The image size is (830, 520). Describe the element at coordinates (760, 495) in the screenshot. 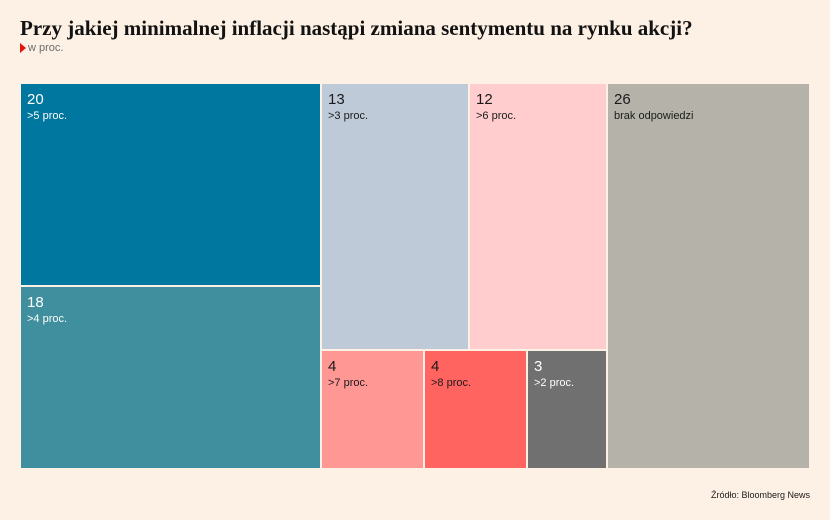

I see `source-note: Źródło: Bloomberg News` at that location.